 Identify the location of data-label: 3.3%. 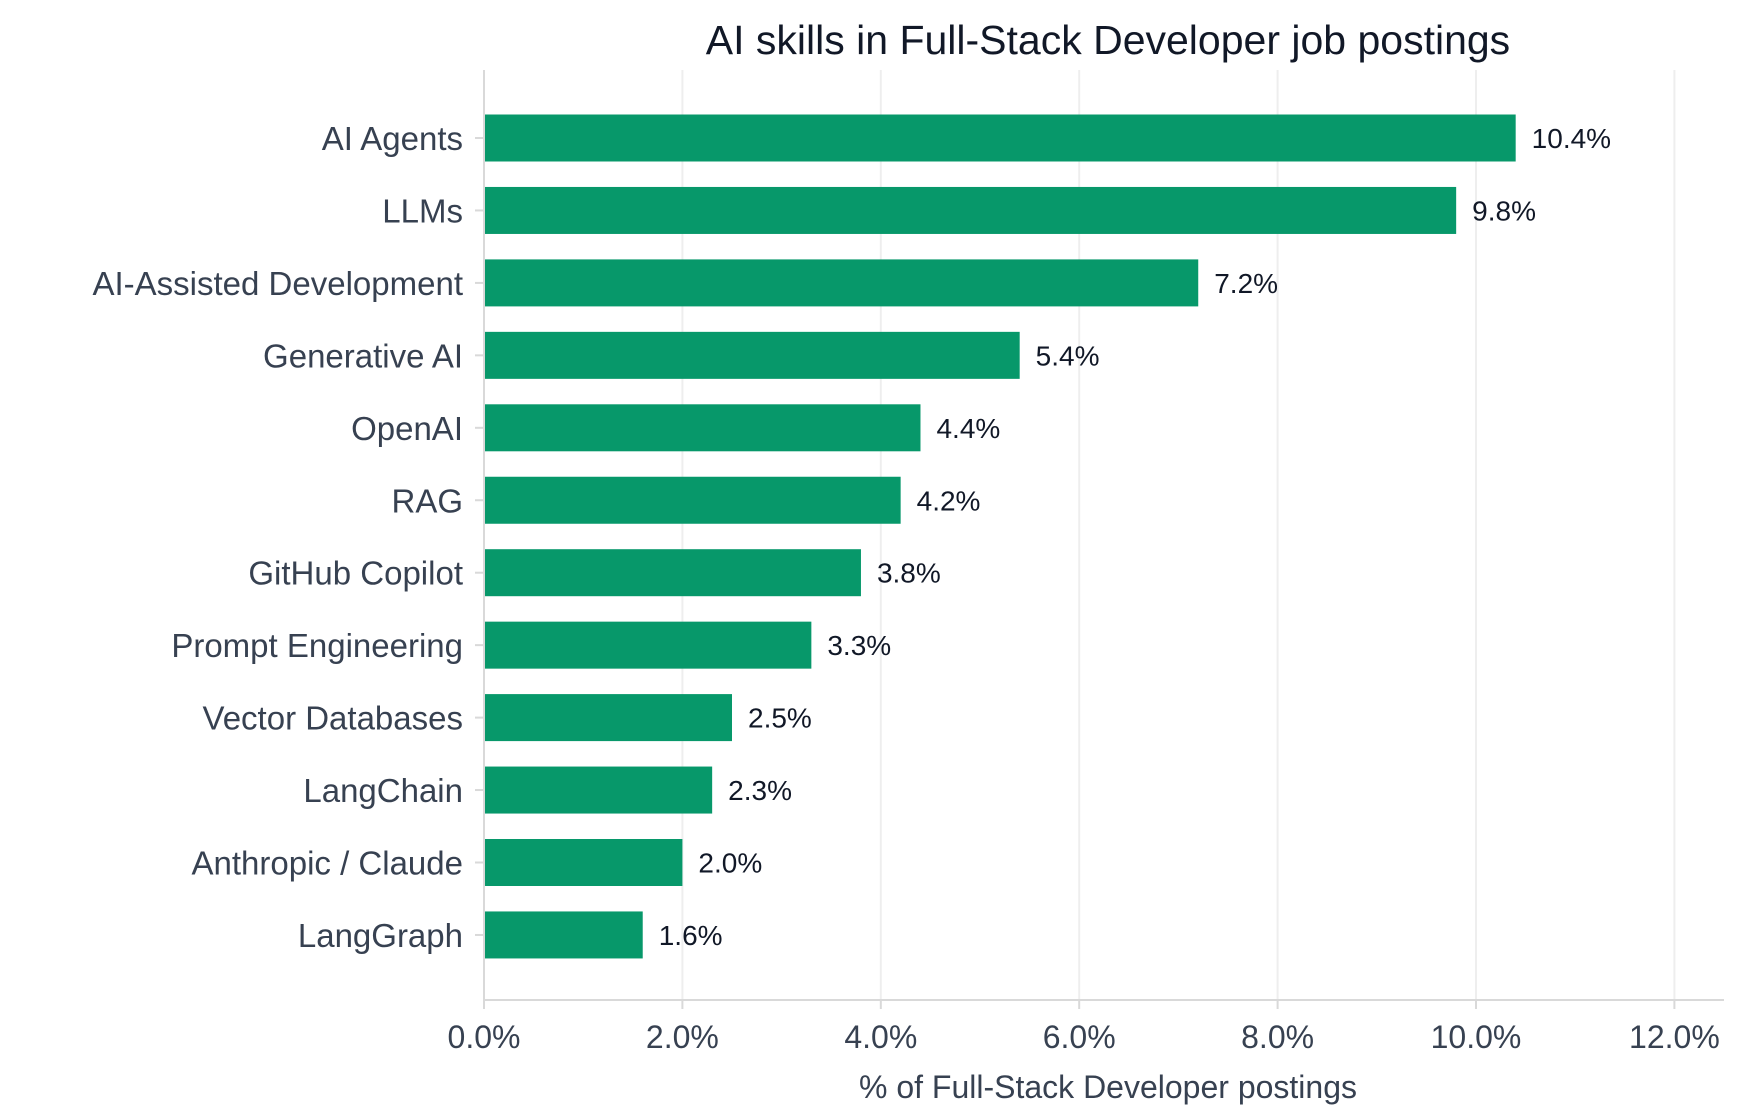
(859, 645).